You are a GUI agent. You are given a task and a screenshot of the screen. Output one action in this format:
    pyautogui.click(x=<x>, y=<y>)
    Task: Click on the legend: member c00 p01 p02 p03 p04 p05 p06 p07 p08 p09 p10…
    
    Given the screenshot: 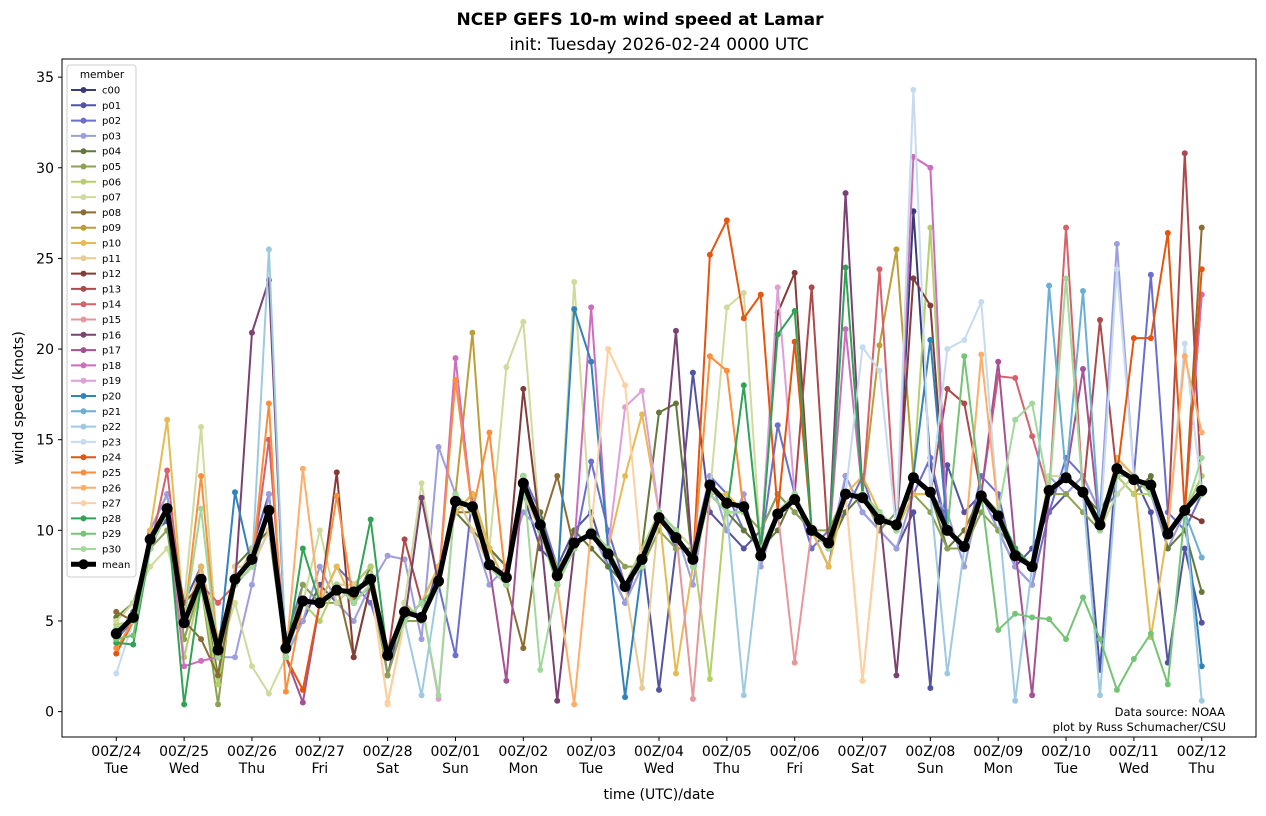 What is the action you would take?
    pyautogui.click(x=101, y=321)
    